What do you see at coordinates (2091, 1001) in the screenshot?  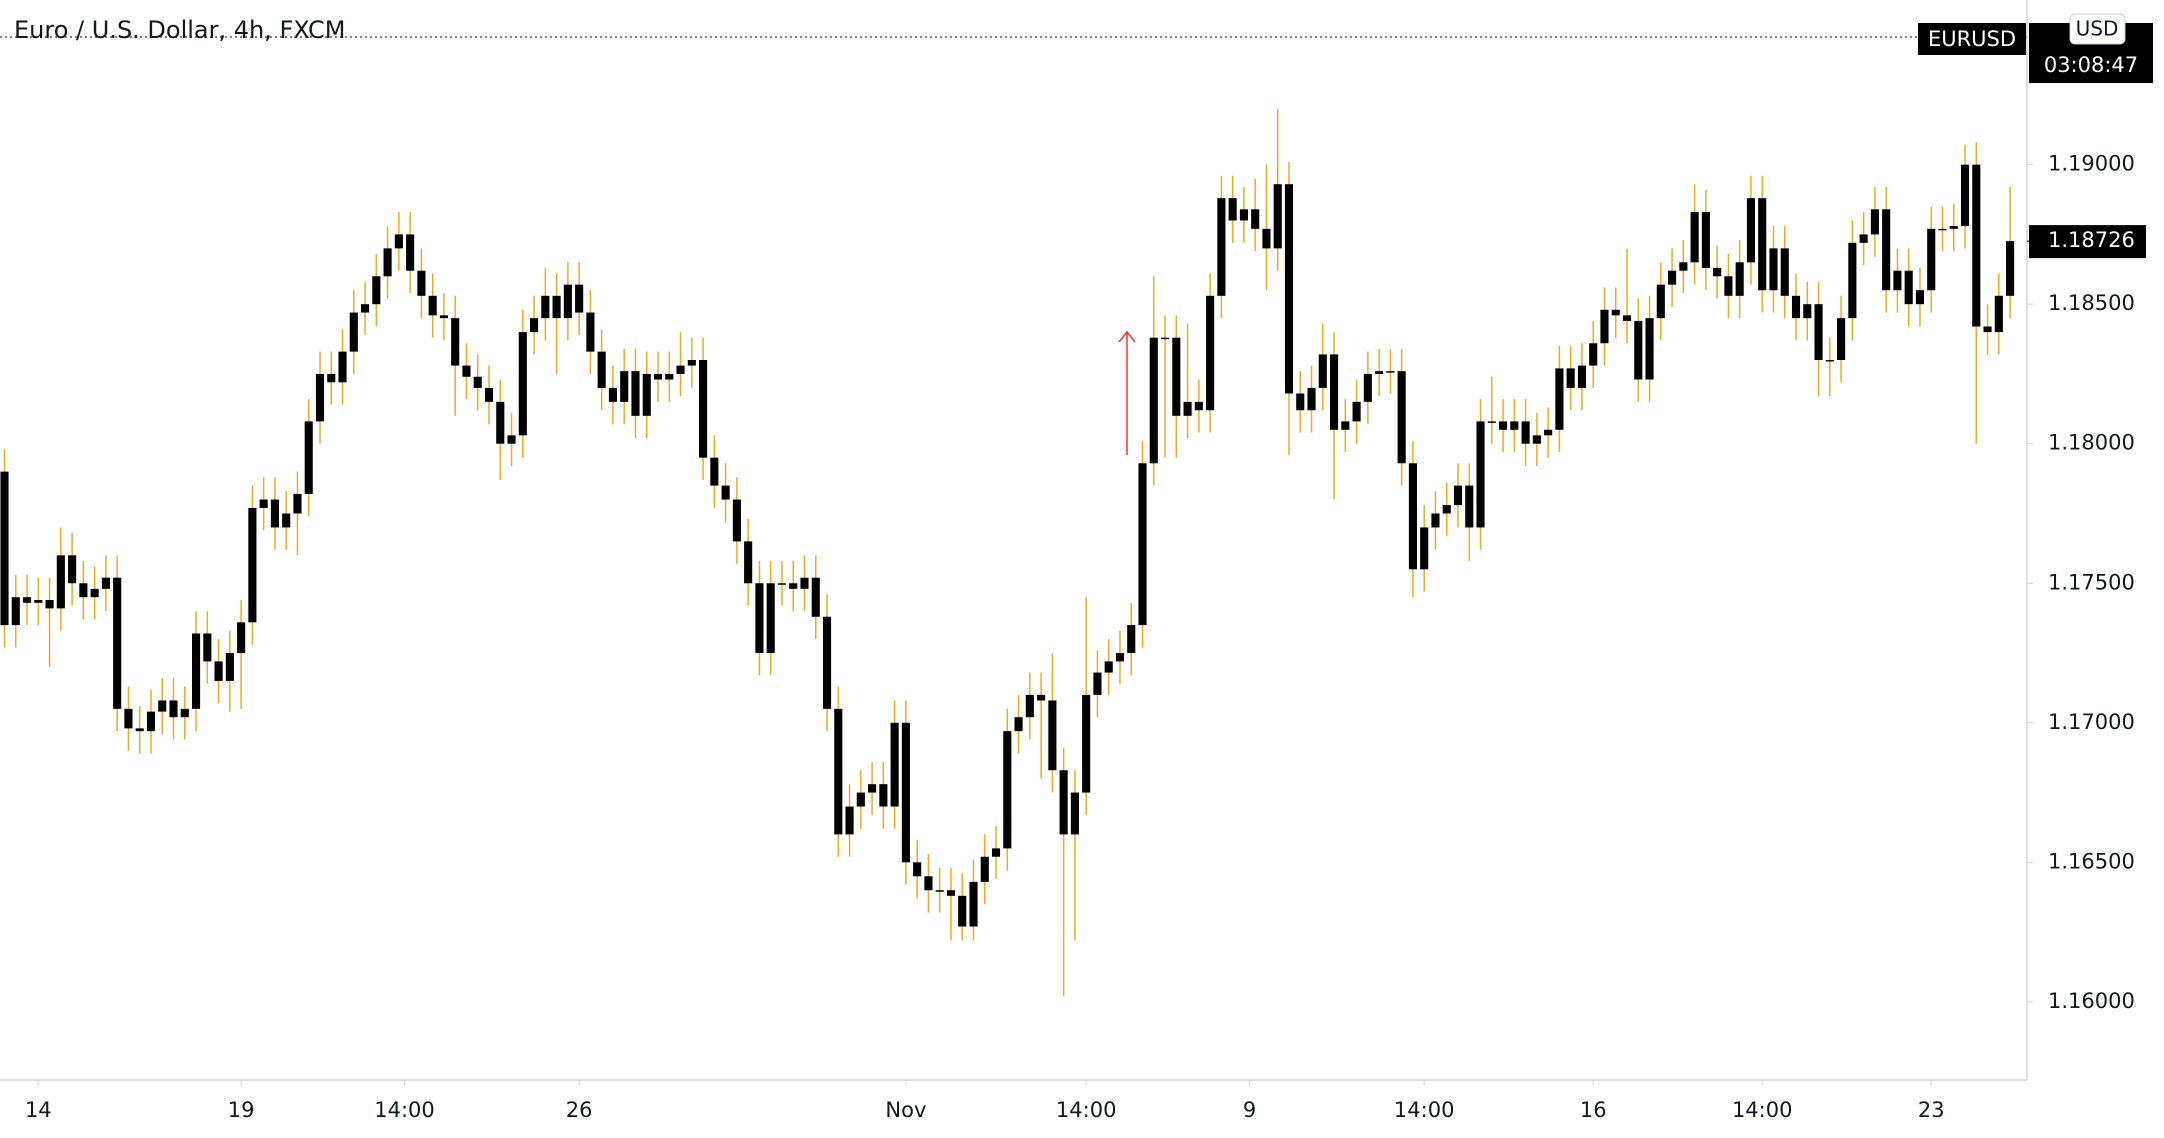 I see `y-tick-label: 1.16000` at bounding box center [2091, 1001].